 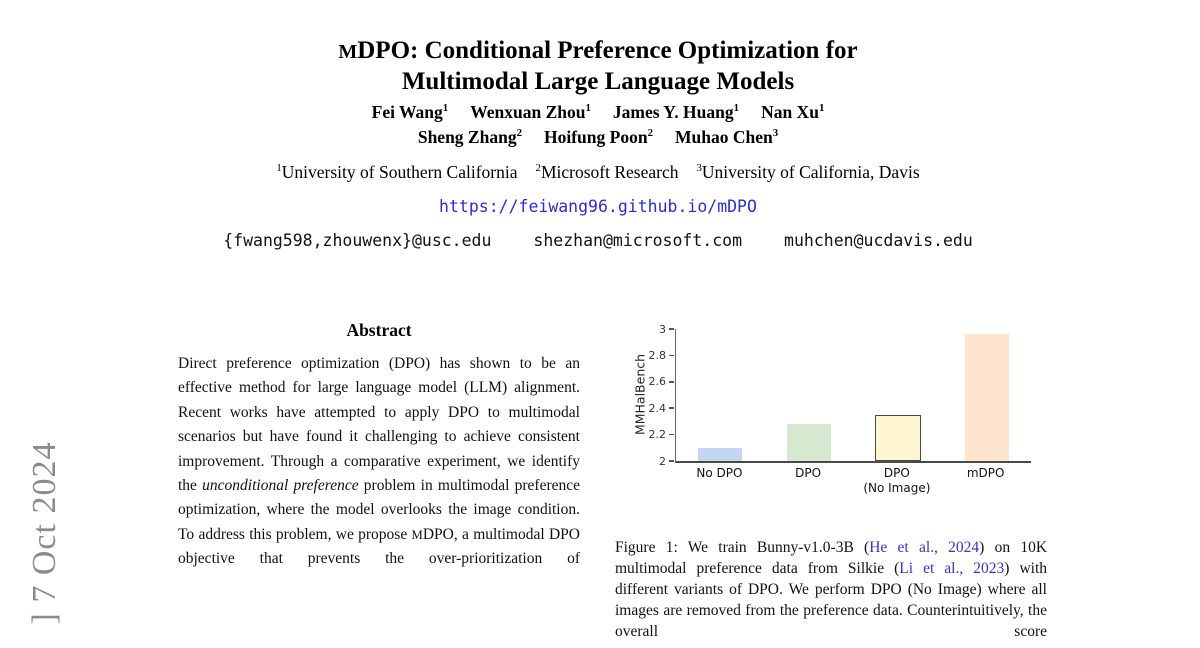 What do you see at coordinates (727, 137) in the screenshot?
I see `author: Muhao Chen3` at bounding box center [727, 137].